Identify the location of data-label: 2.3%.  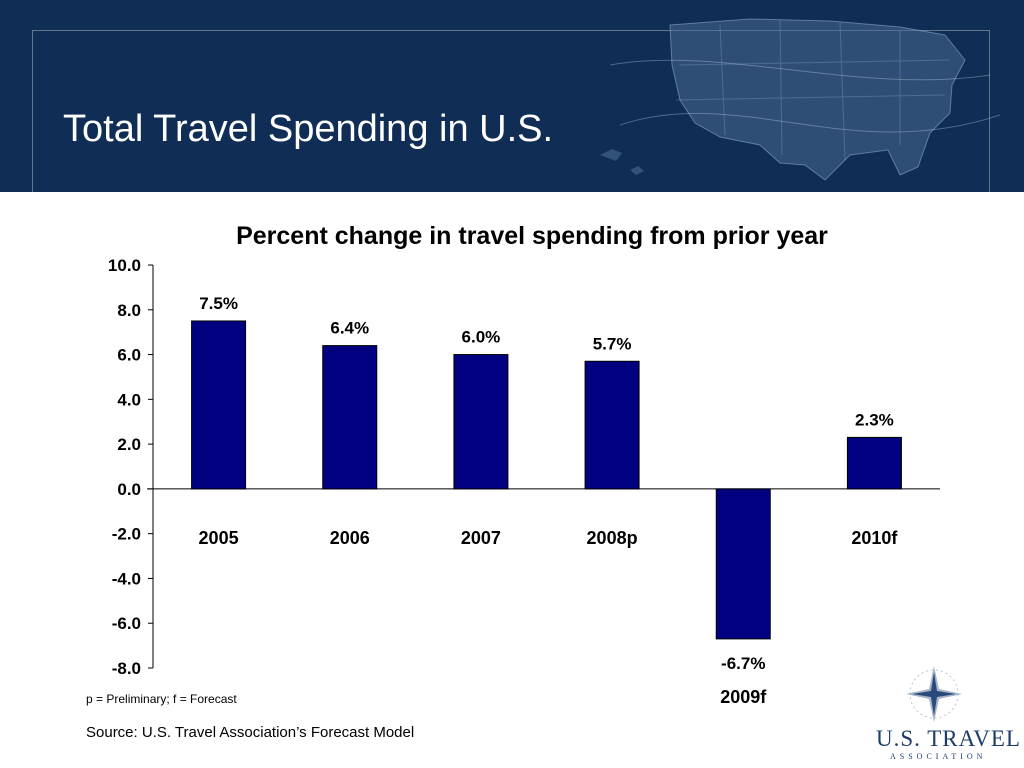
(874, 419).